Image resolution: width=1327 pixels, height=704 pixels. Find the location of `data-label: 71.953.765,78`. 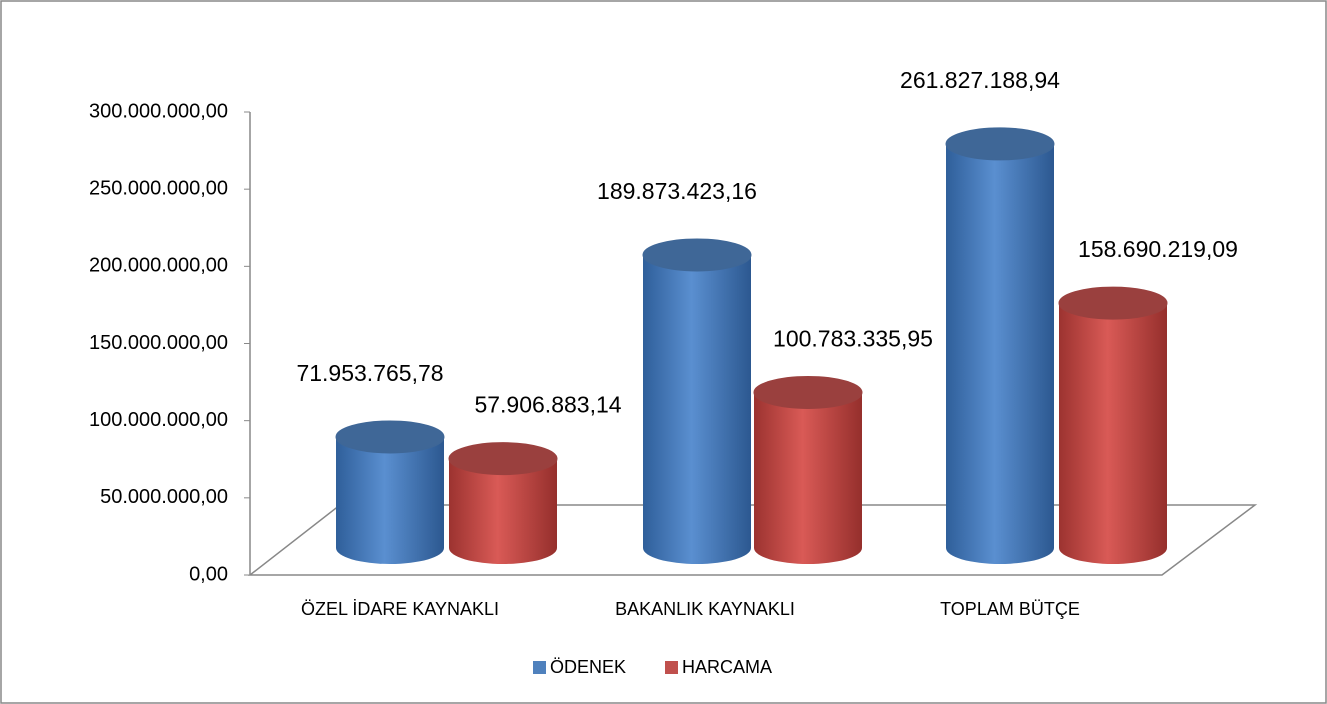

data-label: 71.953.765,78 is located at coordinates (369, 373).